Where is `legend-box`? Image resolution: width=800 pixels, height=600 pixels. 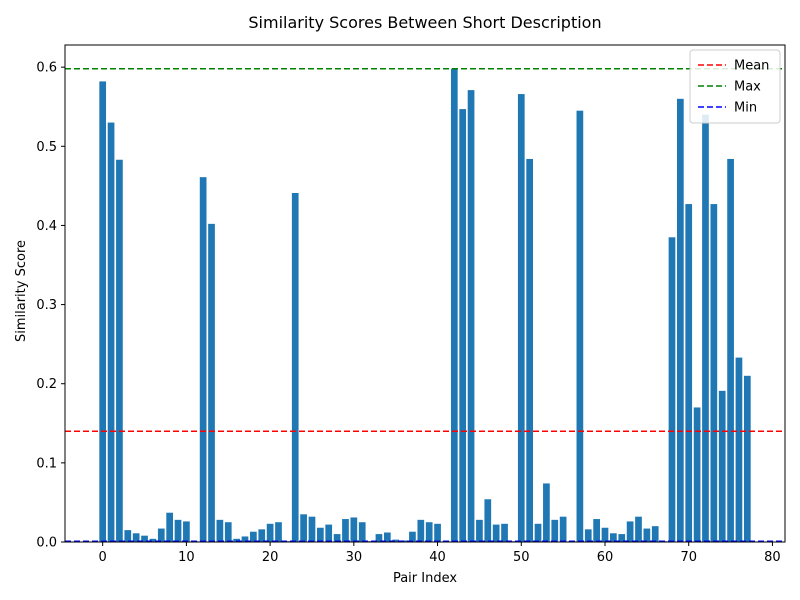 legend-box is located at coordinates (735, 86).